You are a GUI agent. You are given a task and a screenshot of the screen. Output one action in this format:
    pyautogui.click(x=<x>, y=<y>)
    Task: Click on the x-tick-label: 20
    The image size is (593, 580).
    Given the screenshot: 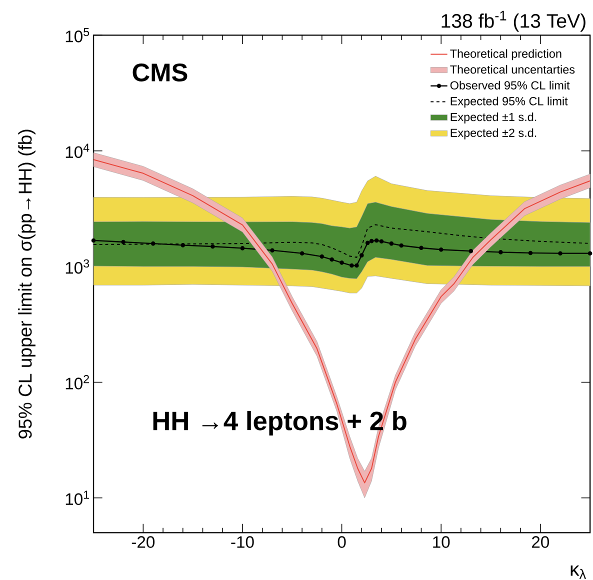 What is the action you would take?
    pyautogui.click(x=541, y=542)
    